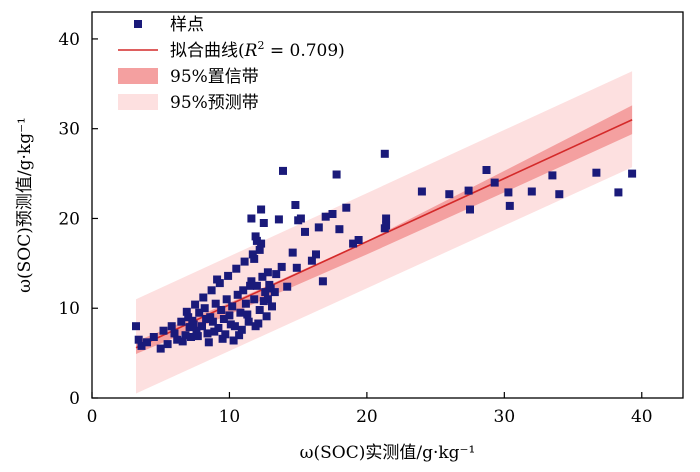  Describe the element at coordinates (74, 399) in the screenshot. I see `y-tick-label: 0` at that location.